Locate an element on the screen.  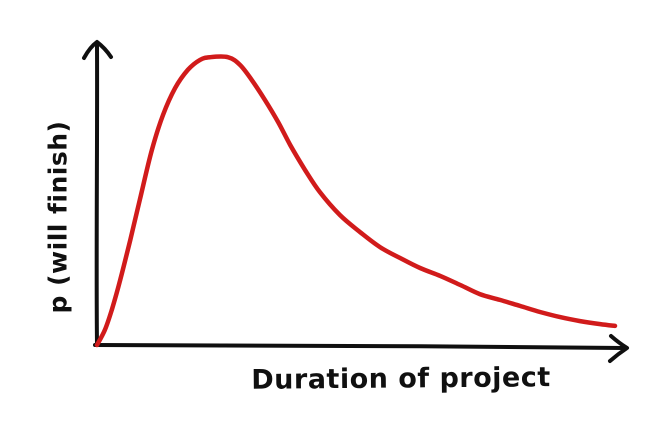
y-axis-arrow is located at coordinates (97, 50).